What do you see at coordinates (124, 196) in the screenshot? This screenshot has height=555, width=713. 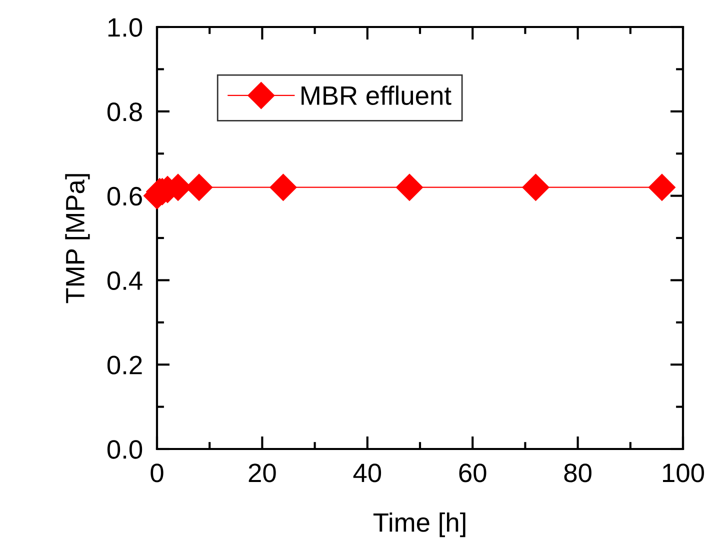 I see `y-tick-label: 0.6` at bounding box center [124, 196].